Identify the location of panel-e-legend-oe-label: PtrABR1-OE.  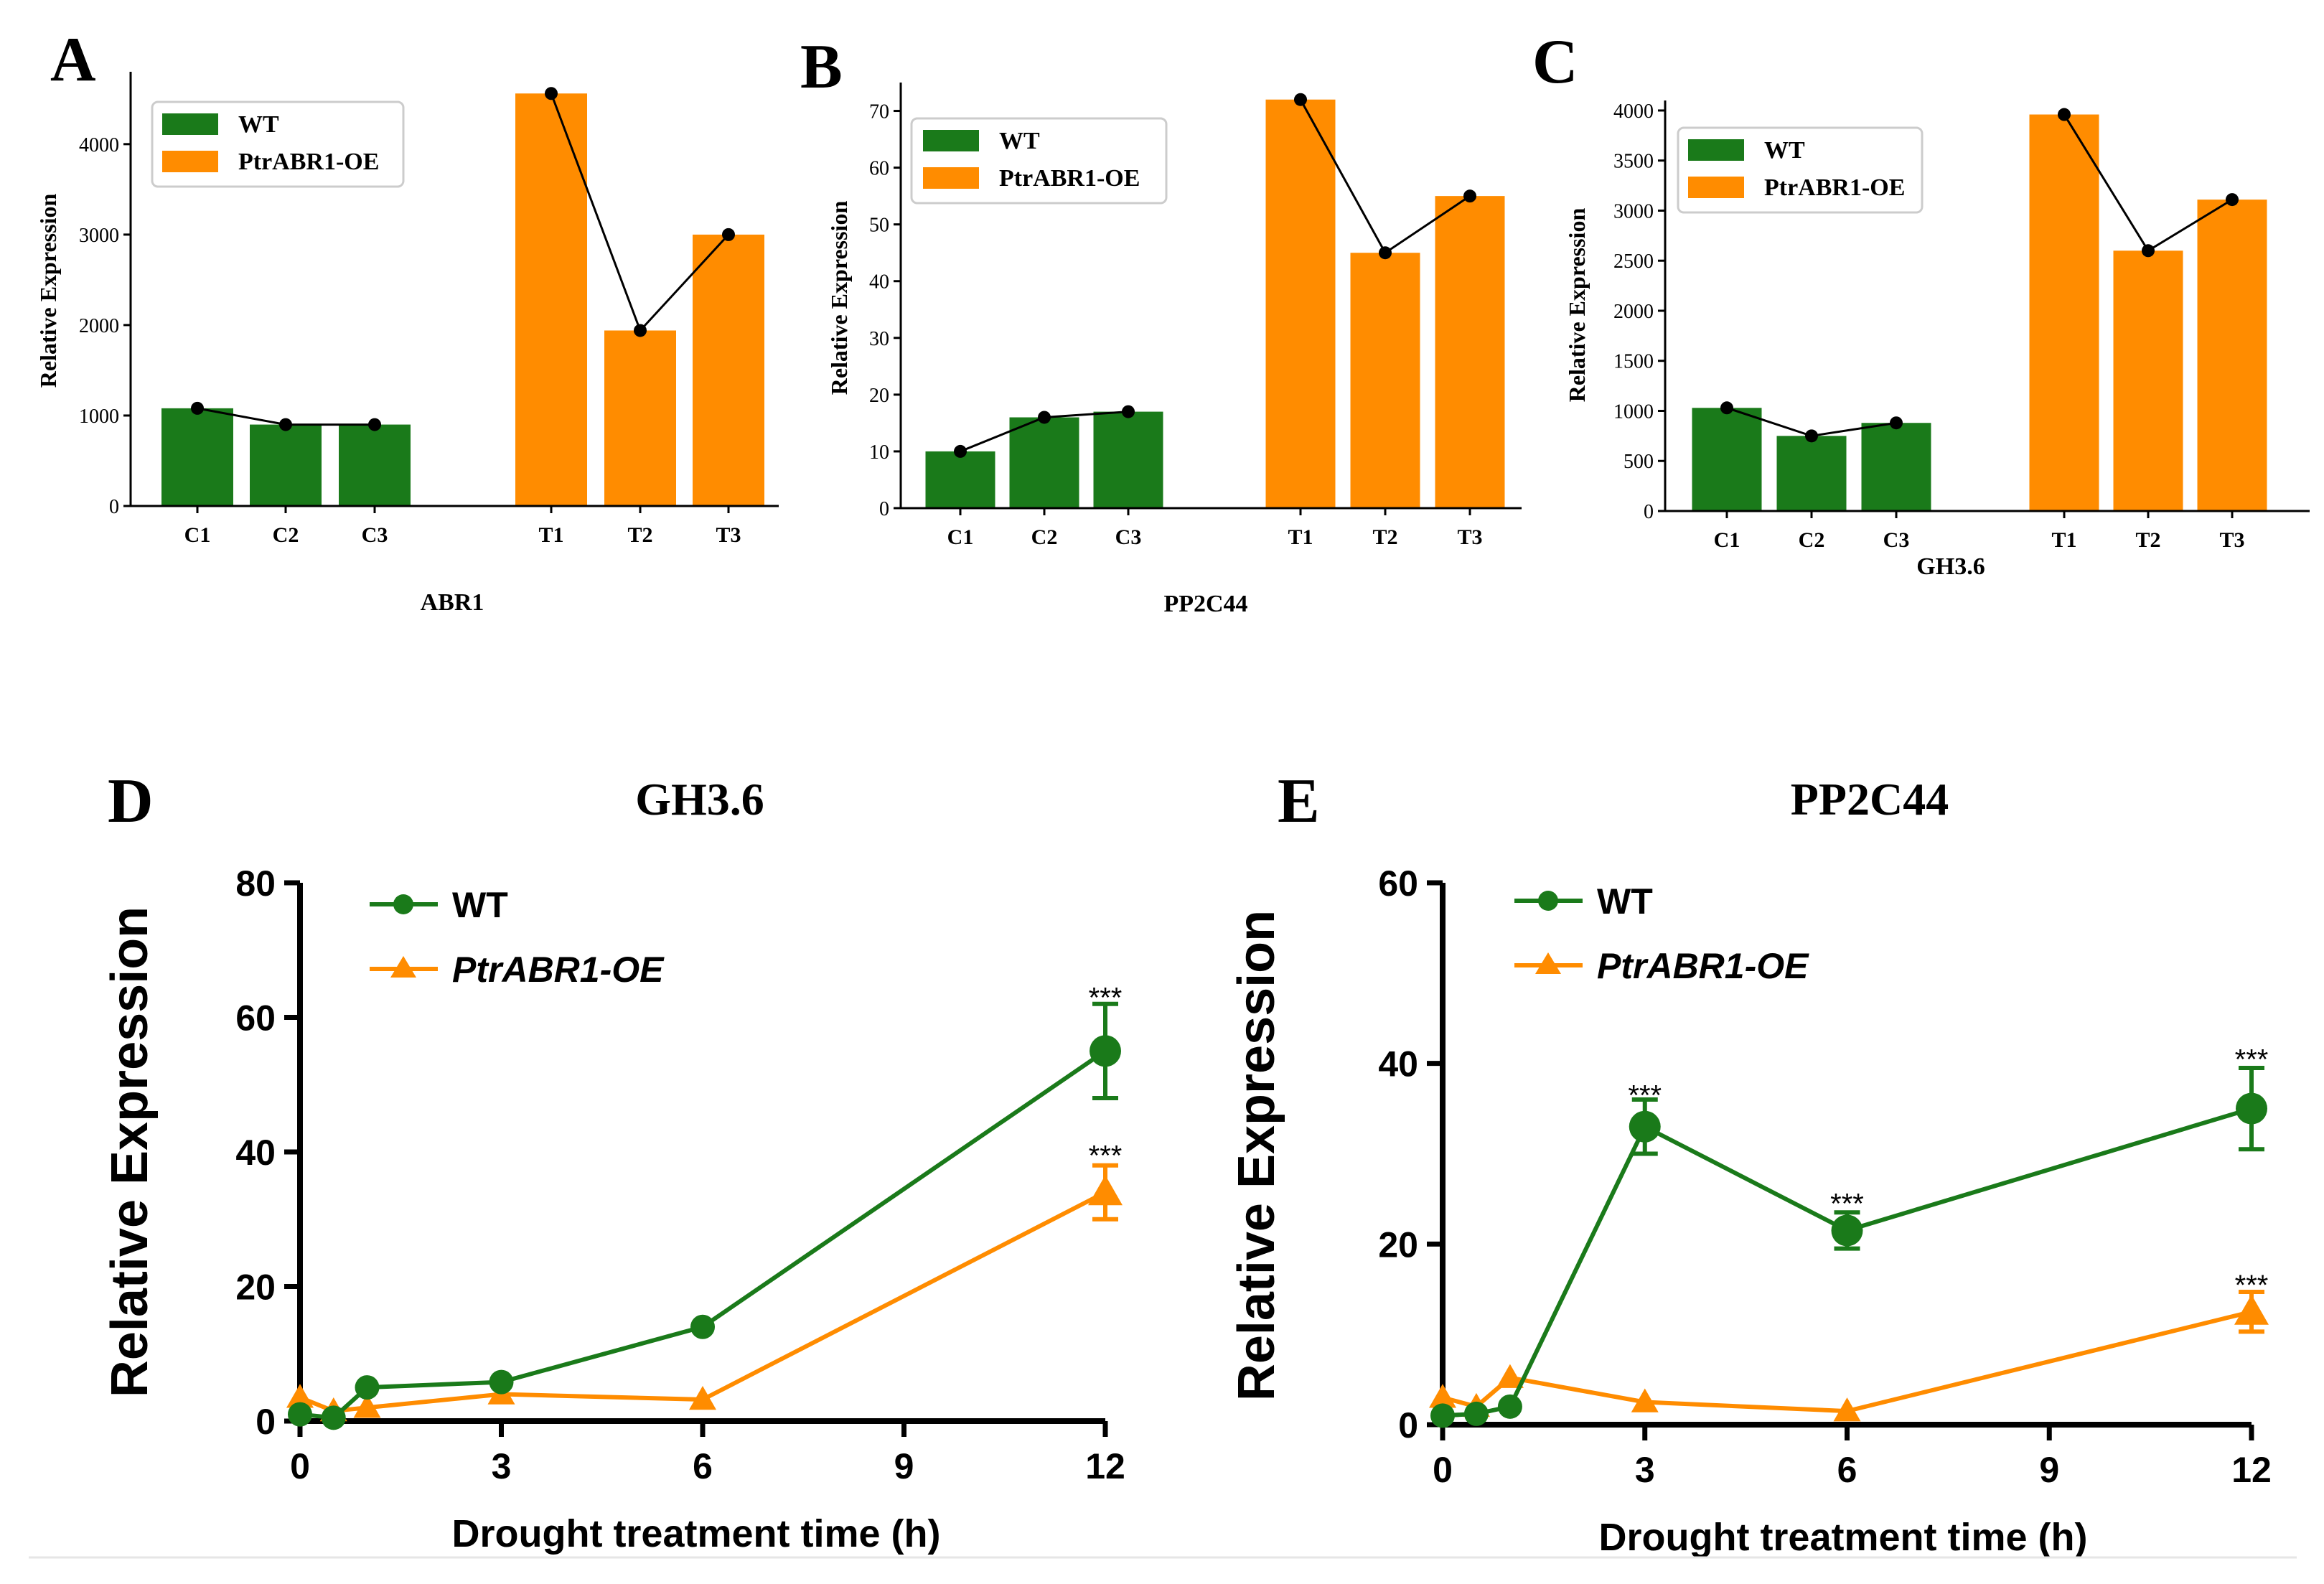
(1703, 966).